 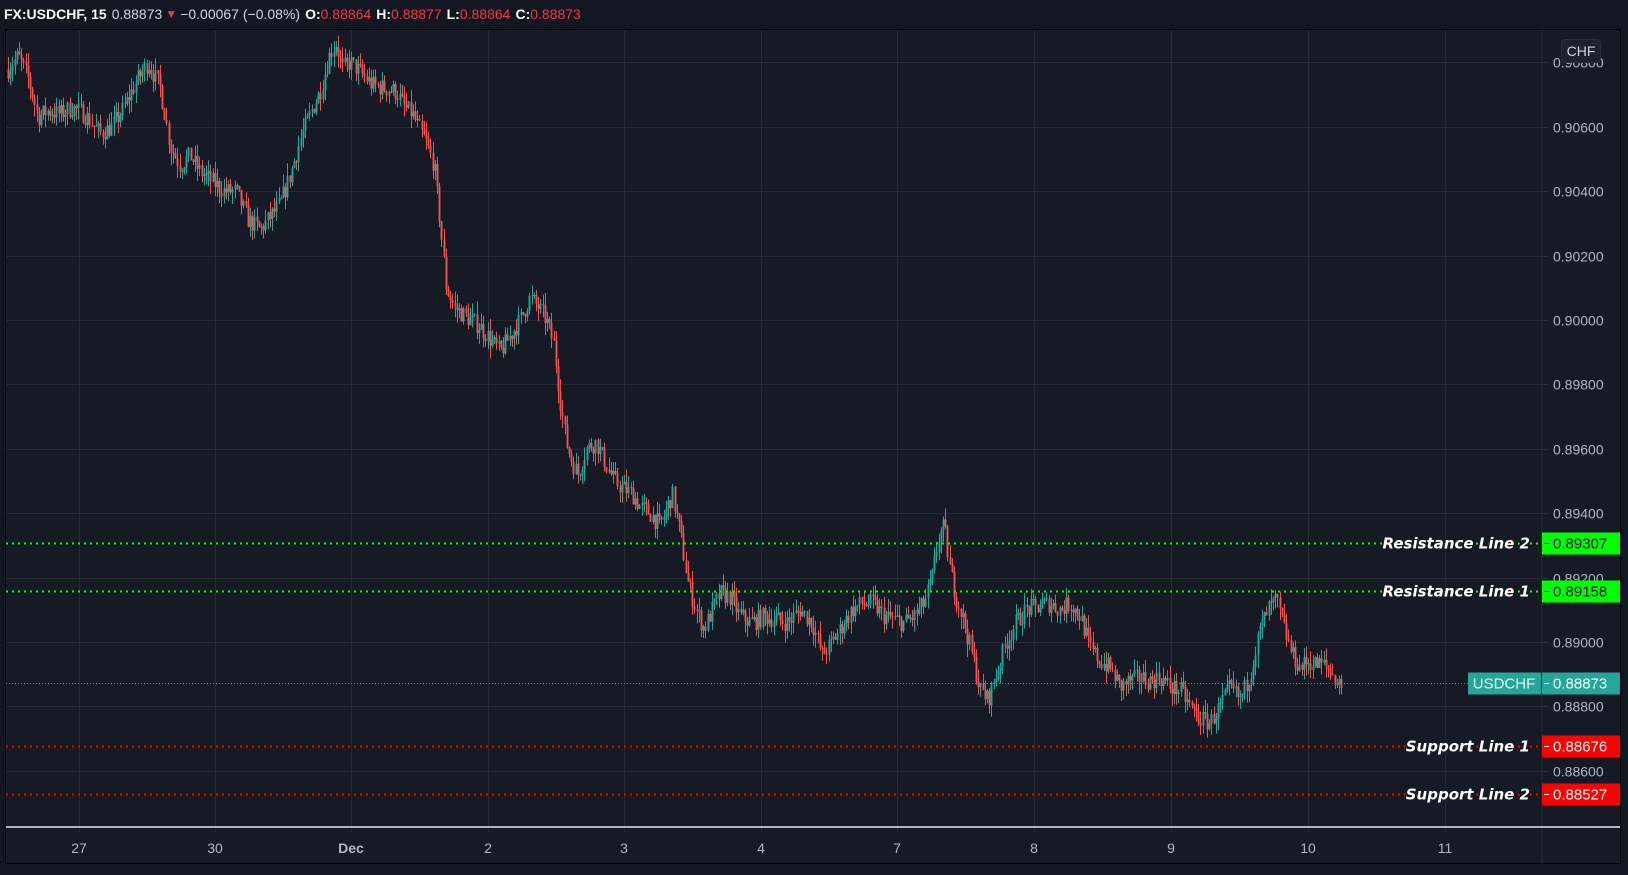 I want to click on date-tick-label: Dec, so click(x=351, y=848).